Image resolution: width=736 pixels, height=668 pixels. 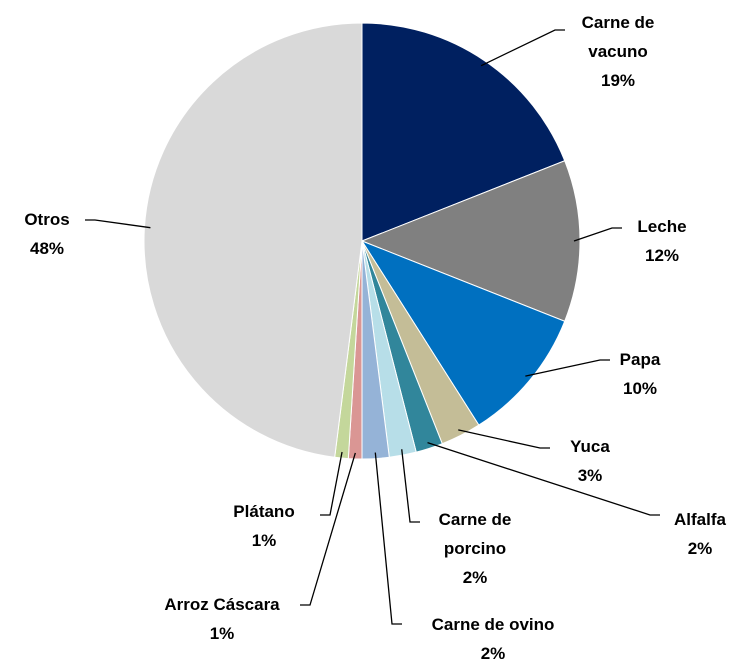 I want to click on data-label: Arroz Cáscara 1%, so click(x=222, y=619).